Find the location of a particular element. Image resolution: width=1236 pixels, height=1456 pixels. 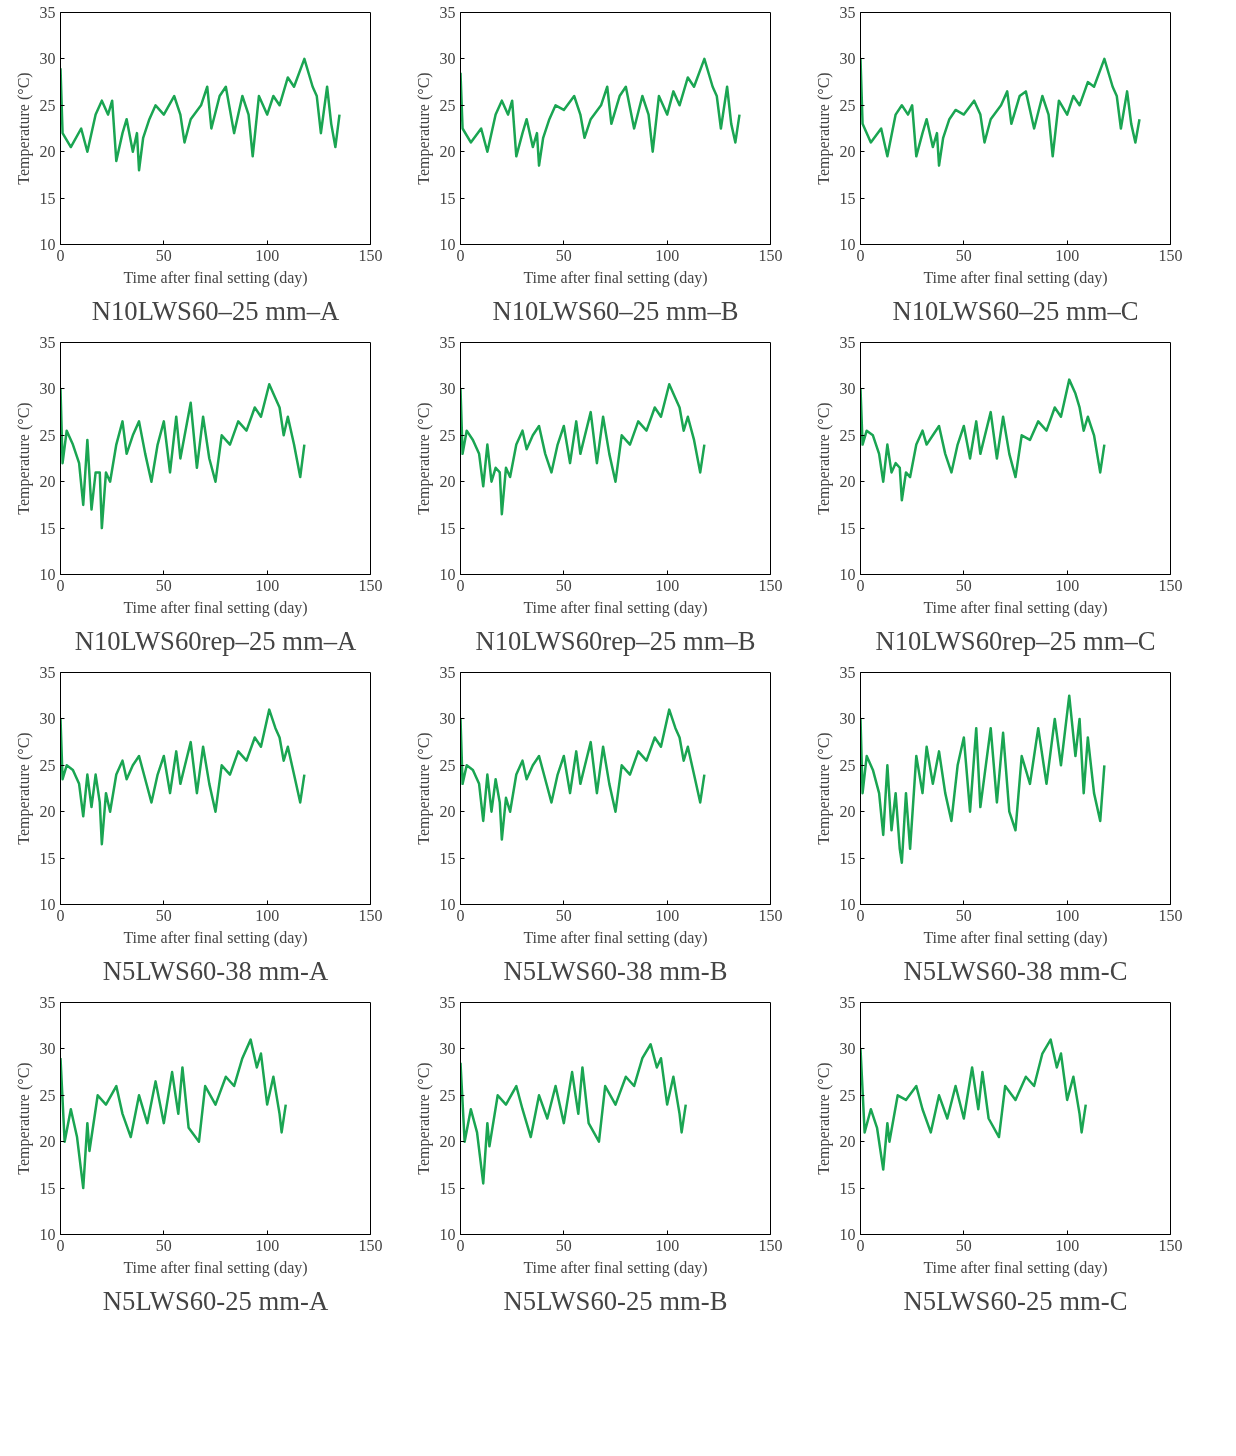

text: N5LWS60-38 mm-C is located at coordinates (1015, 970).